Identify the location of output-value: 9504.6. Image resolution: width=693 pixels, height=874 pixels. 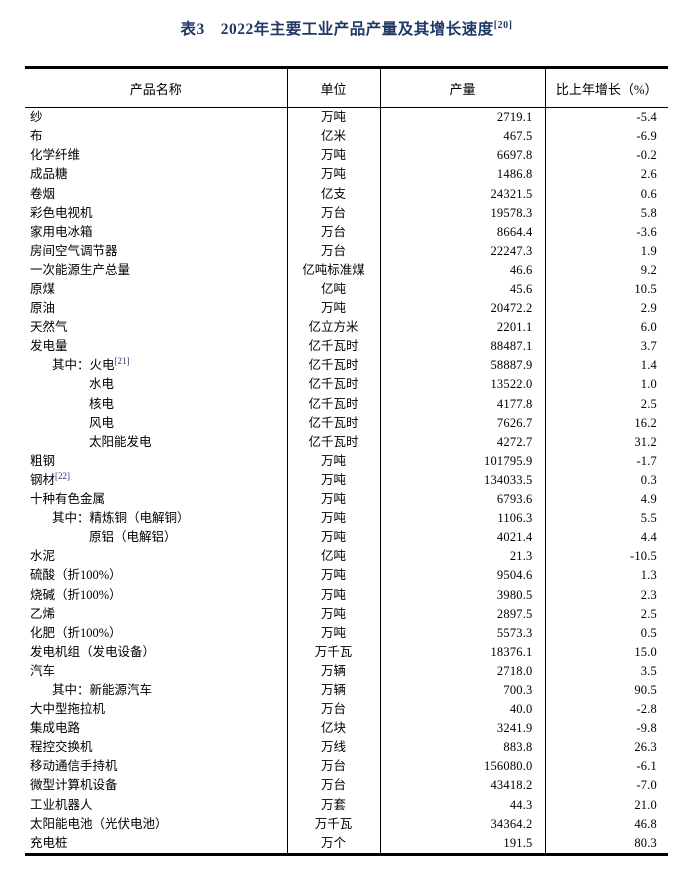
(514, 575).